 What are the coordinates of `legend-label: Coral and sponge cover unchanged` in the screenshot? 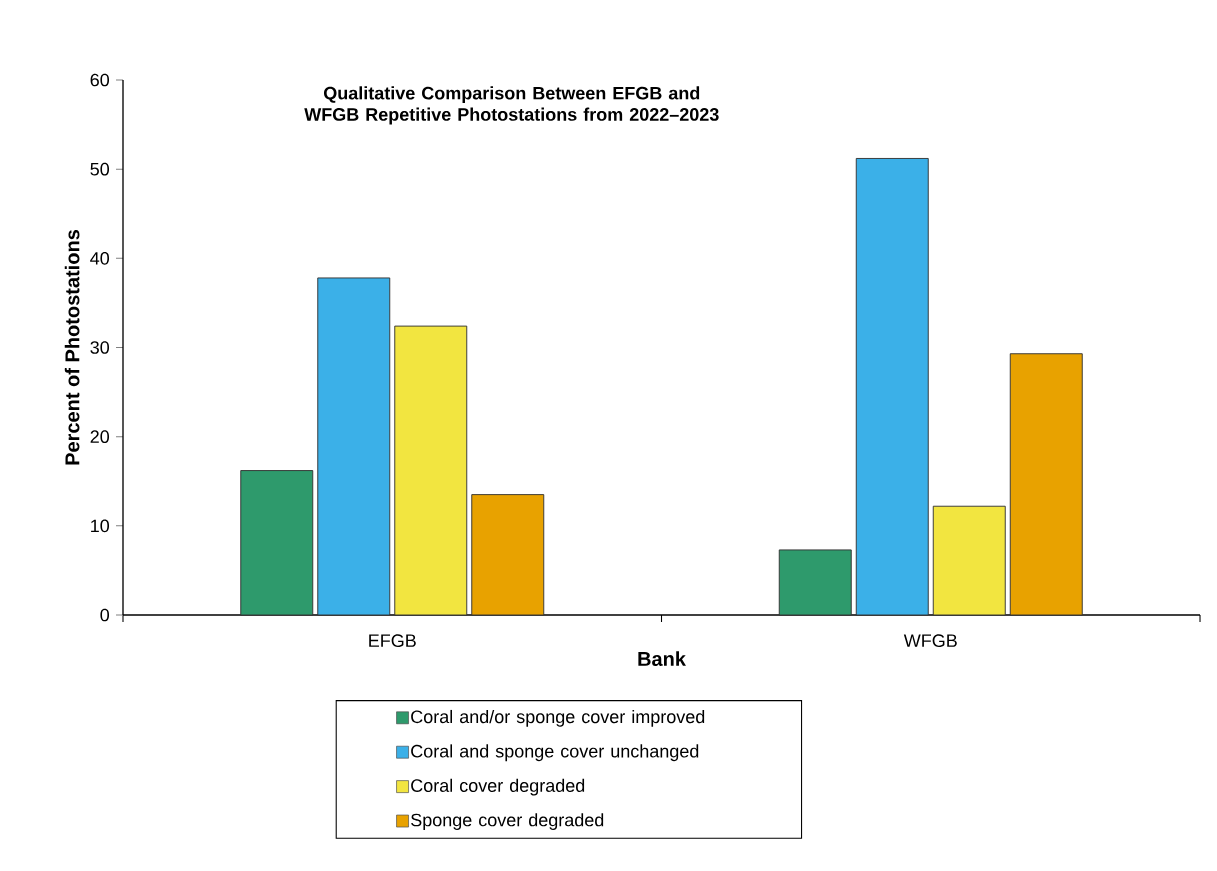 It's located at (555, 753).